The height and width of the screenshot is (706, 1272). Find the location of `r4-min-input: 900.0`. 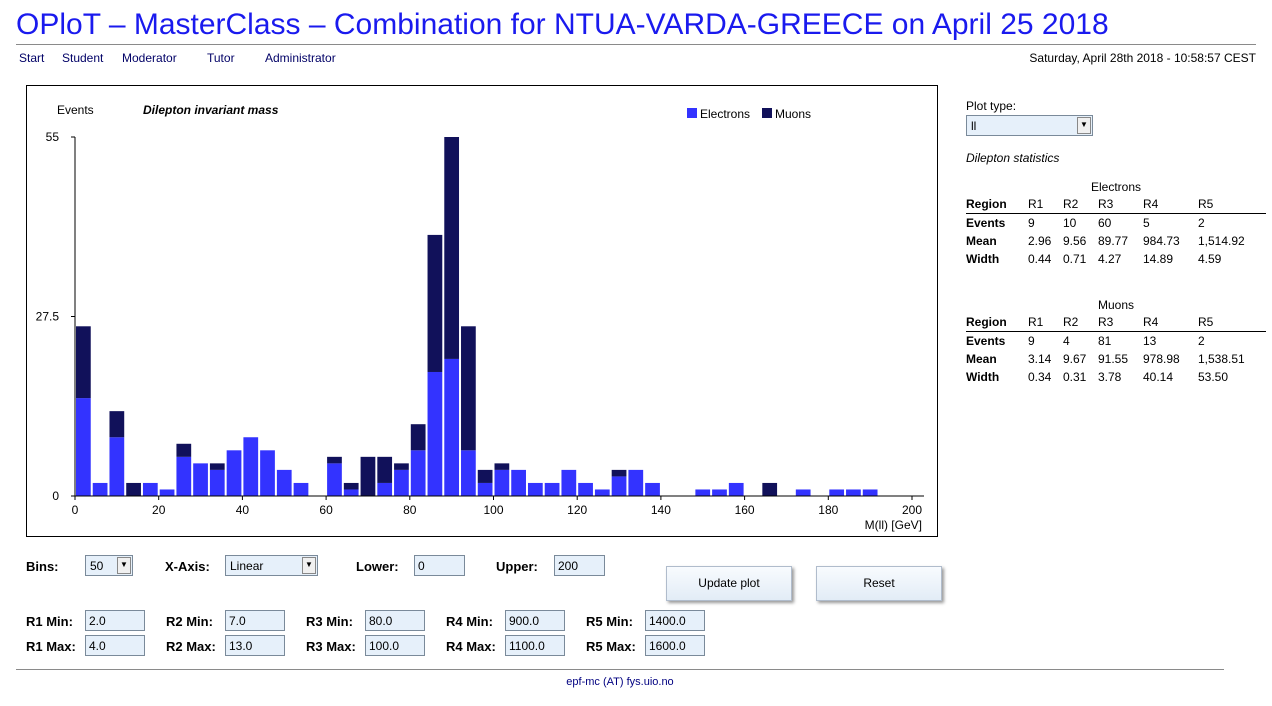

r4-min-input: 900.0 is located at coordinates (535, 620).